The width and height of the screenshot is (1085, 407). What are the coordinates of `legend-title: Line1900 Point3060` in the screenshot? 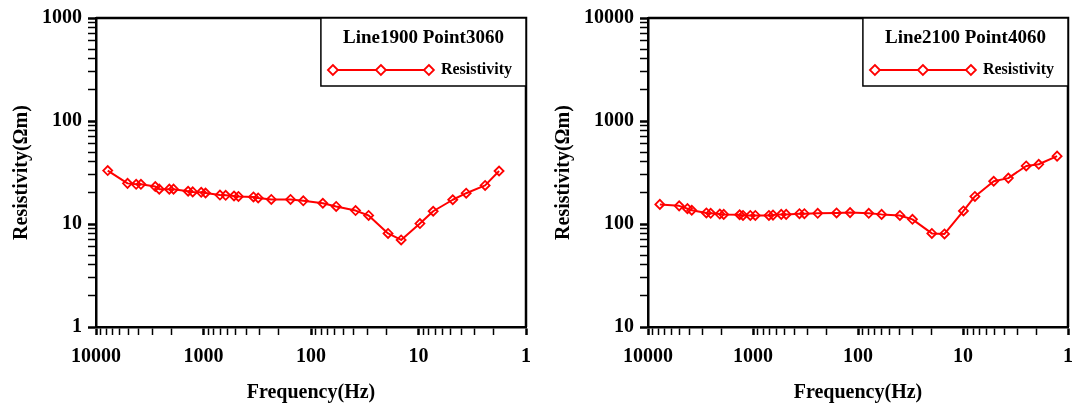 It's located at (423, 36).